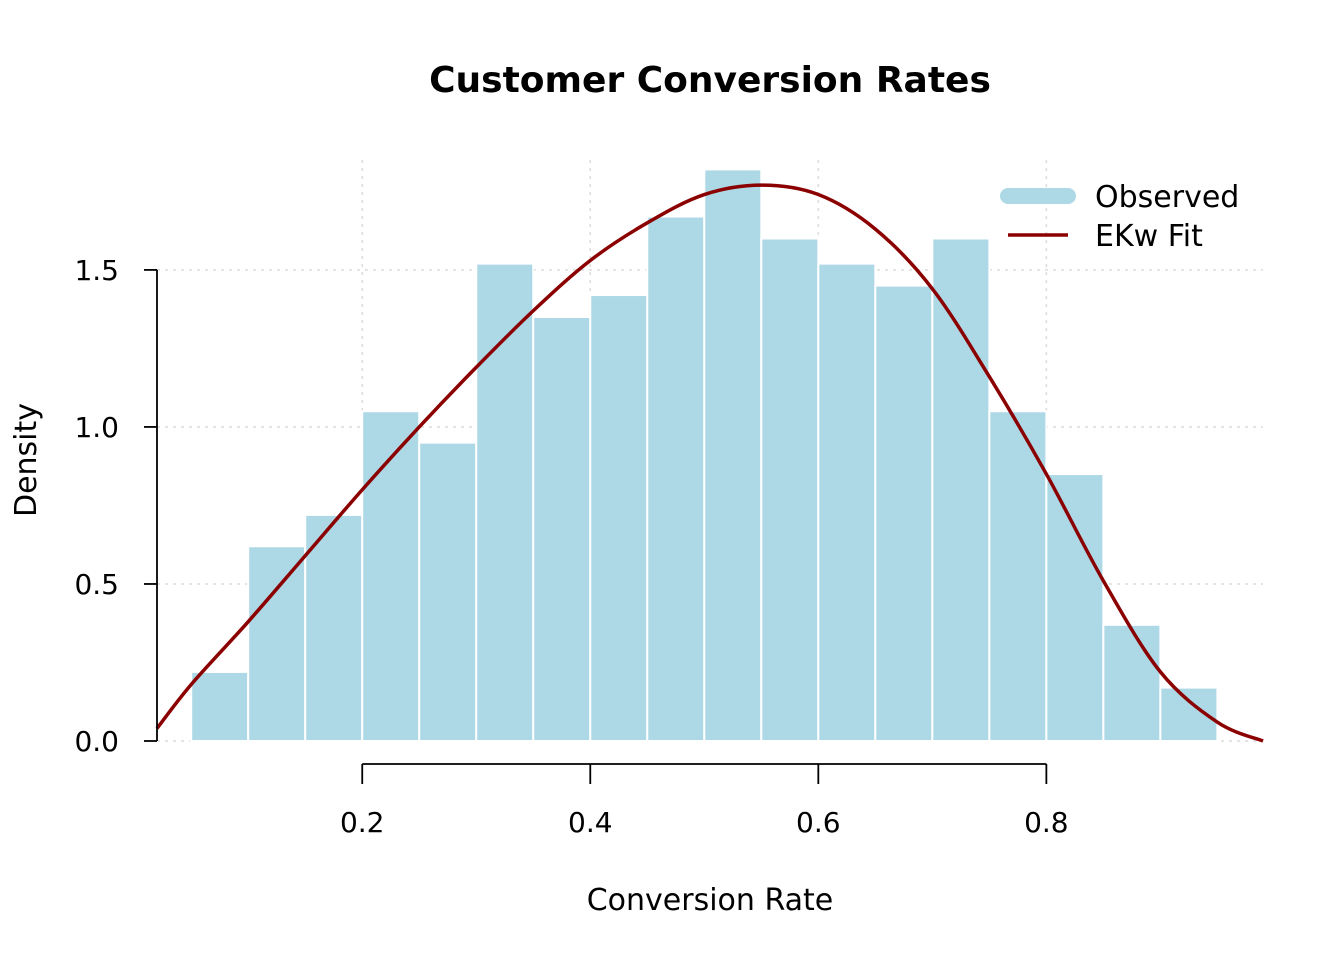 The width and height of the screenshot is (1344, 960). I want to click on x-axis-label: Conversion Rate, so click(710, 900).